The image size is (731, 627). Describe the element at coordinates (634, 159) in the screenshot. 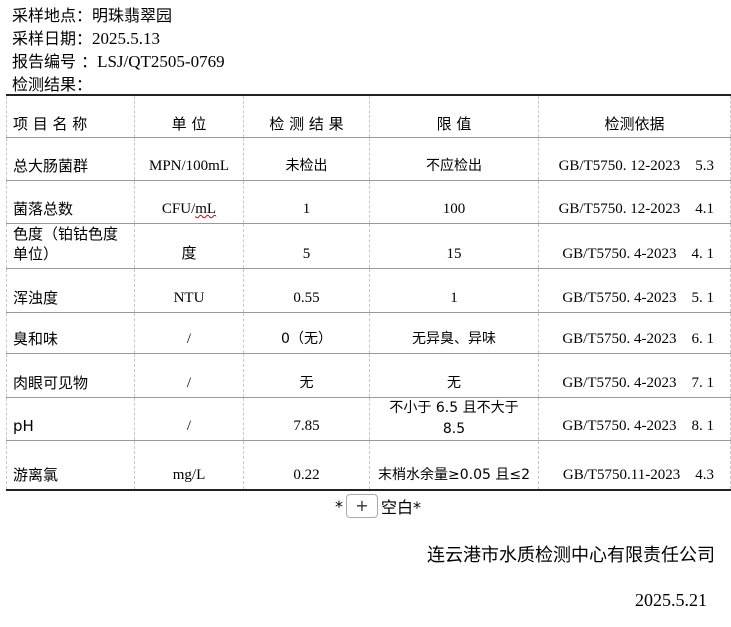

I see `cell-basis: GB/T5750. 12-2023 5.3` at that location.